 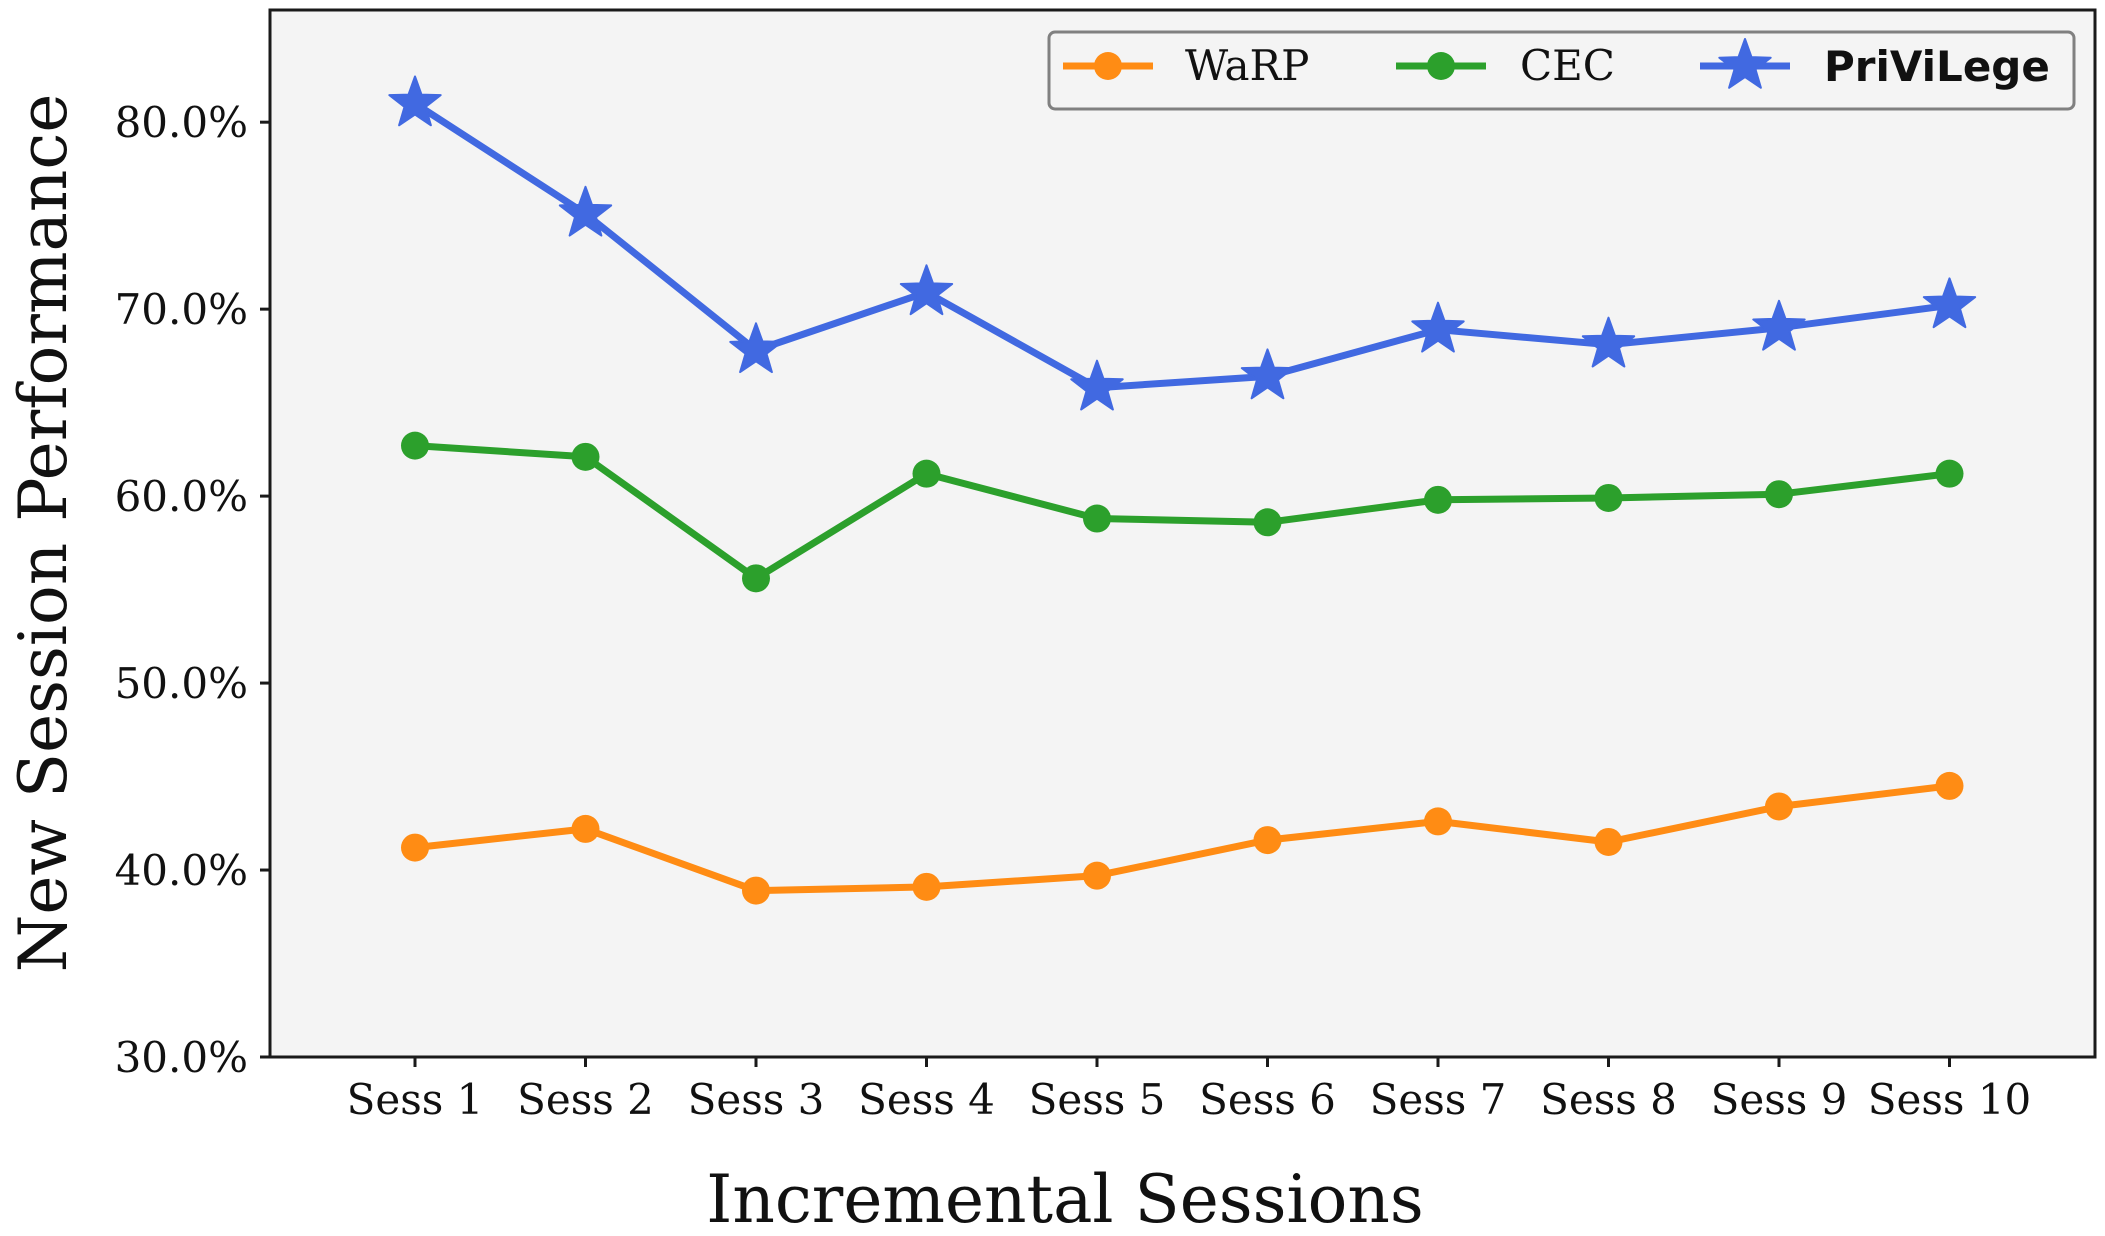 What do you see at coordinates (181, 309) in the screenshot?
I see `y-tick-label: 70.0%` at bounding box center [181, 309].